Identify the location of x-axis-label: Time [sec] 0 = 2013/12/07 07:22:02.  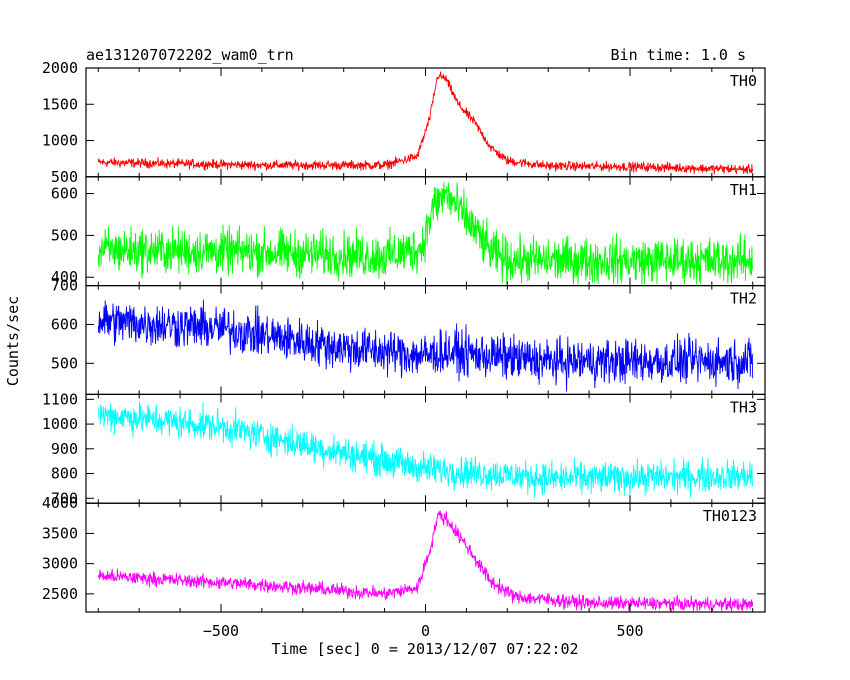
(424, 649).